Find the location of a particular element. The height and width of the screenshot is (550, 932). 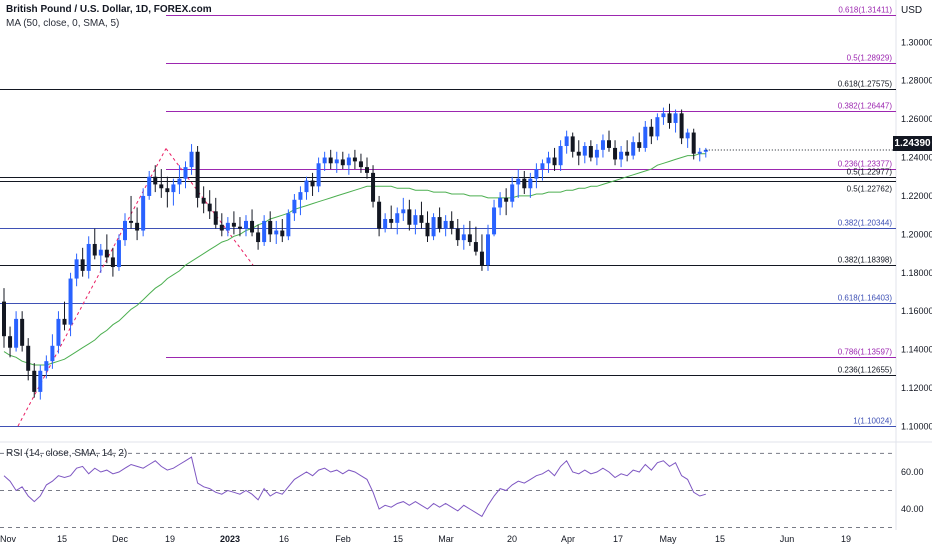

time-tick-5: 16 is located at coordinates (284, 539).